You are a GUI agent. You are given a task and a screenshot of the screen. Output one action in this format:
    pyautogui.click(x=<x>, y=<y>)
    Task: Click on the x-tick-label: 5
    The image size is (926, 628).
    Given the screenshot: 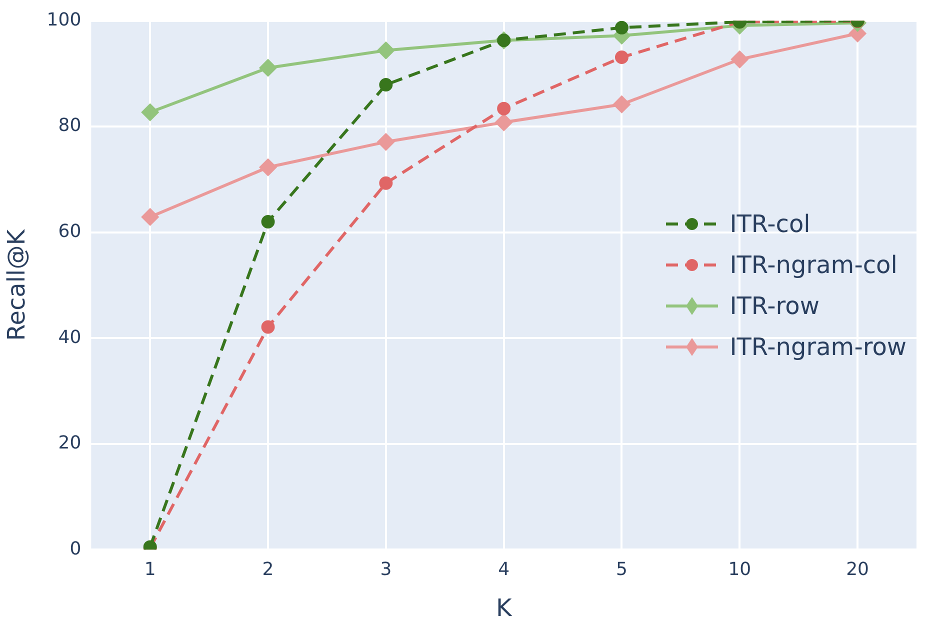 What is the action you would take?
    pyautogui.click(x=622, y=569)
    